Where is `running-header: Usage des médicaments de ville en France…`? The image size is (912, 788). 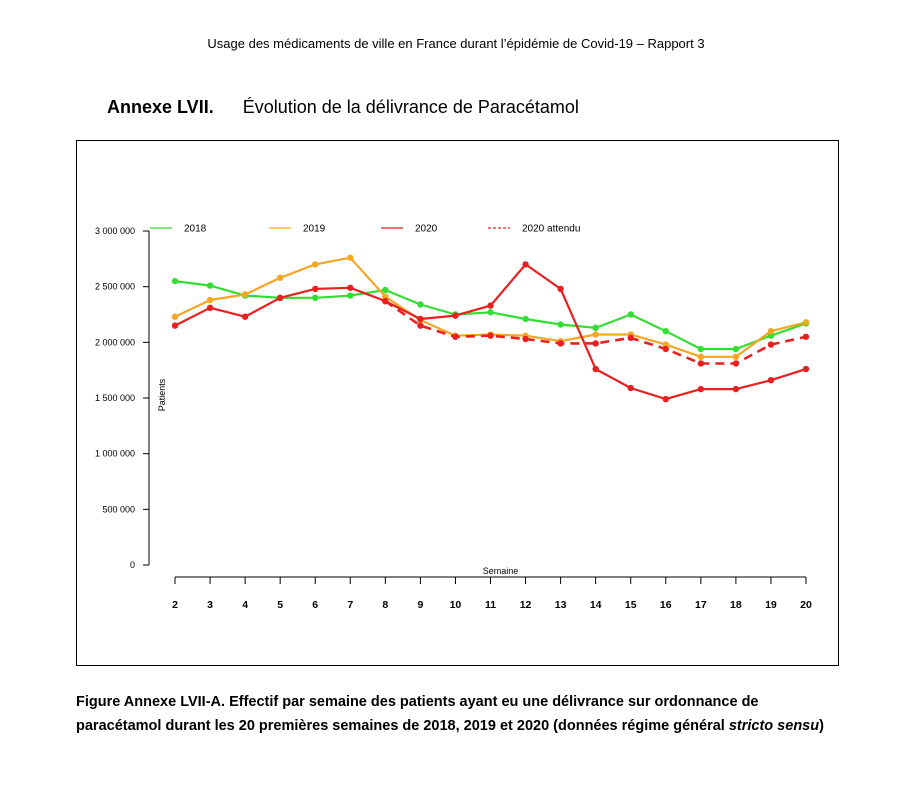 running-header: Usage des médicaments de ville en France… is located at coordinates (456, 43).